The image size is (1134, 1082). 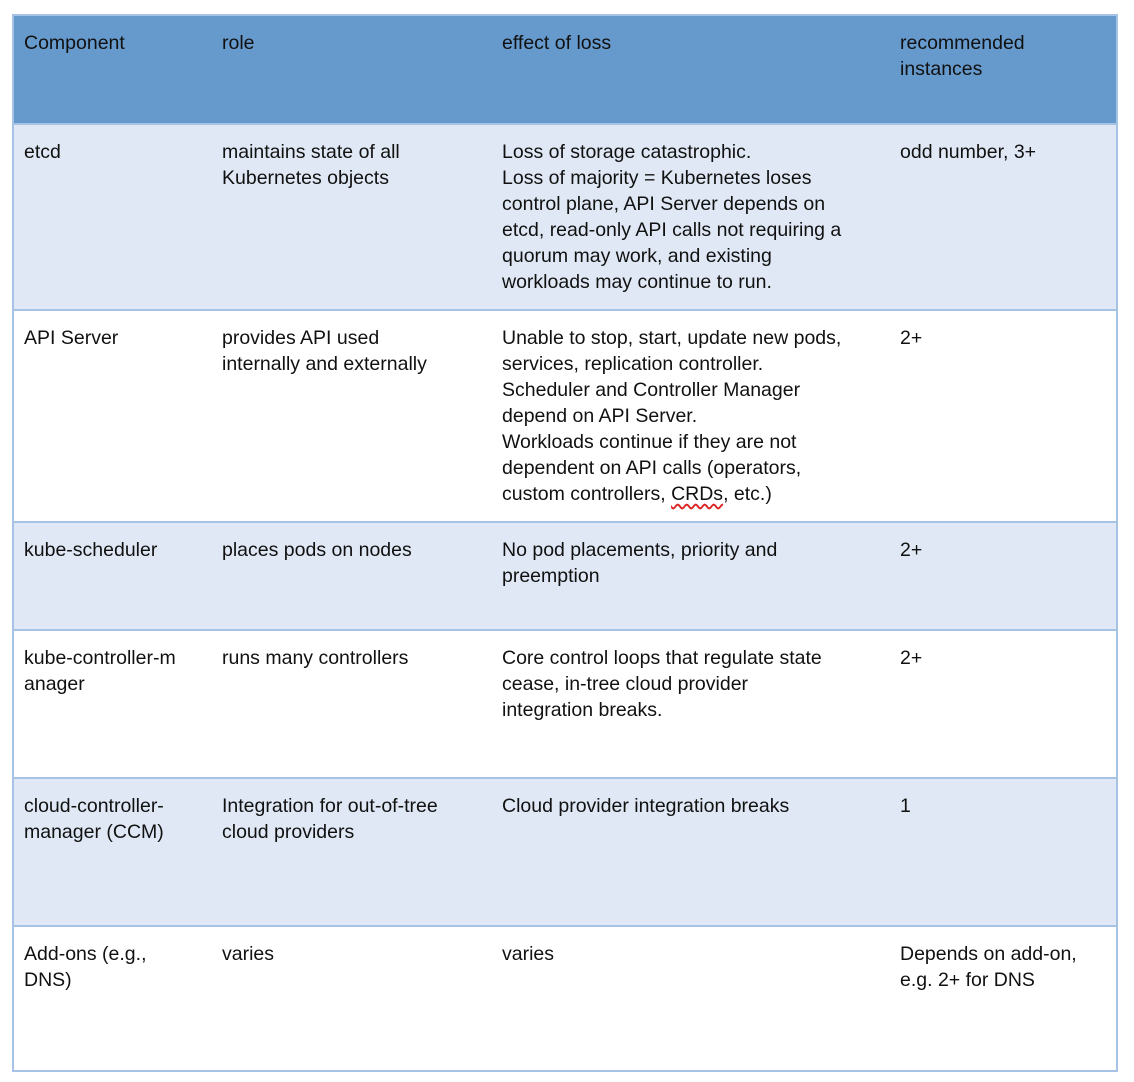 I want to click on cell-text-line: Add-ons (e.g.,, so click(x=85, y=954).